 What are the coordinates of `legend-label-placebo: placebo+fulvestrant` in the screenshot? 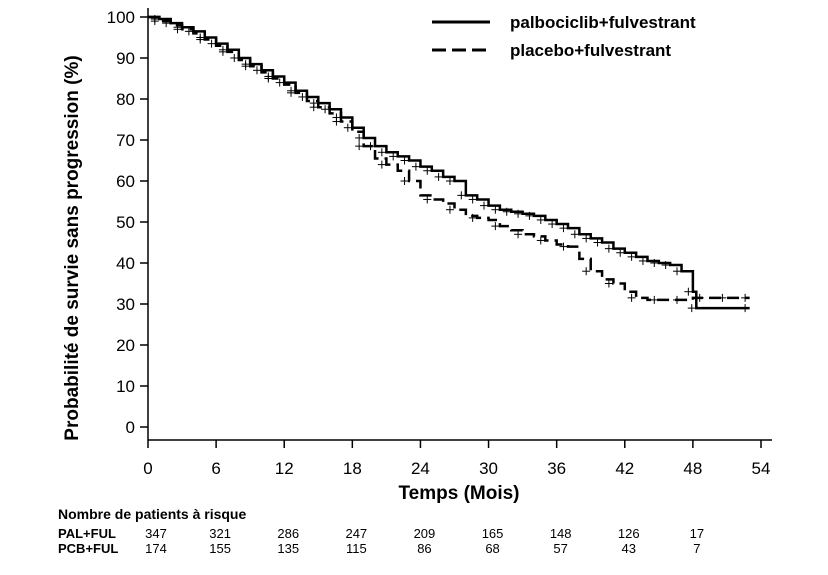 It's located at (590, 50).